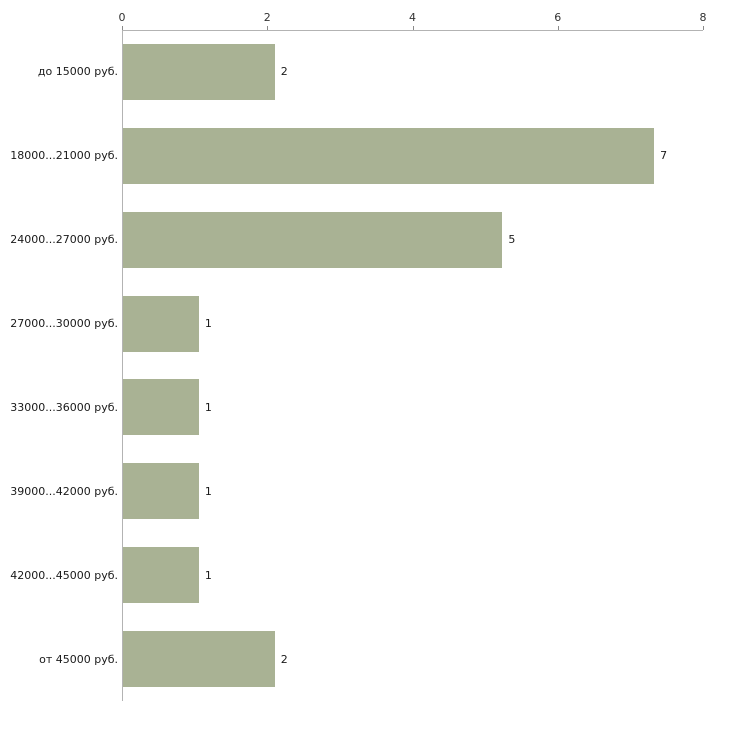  What do you see at coordinates (664, 156) in the screenshot?
I see `value-label: 7` at bounding box center [664, 156].